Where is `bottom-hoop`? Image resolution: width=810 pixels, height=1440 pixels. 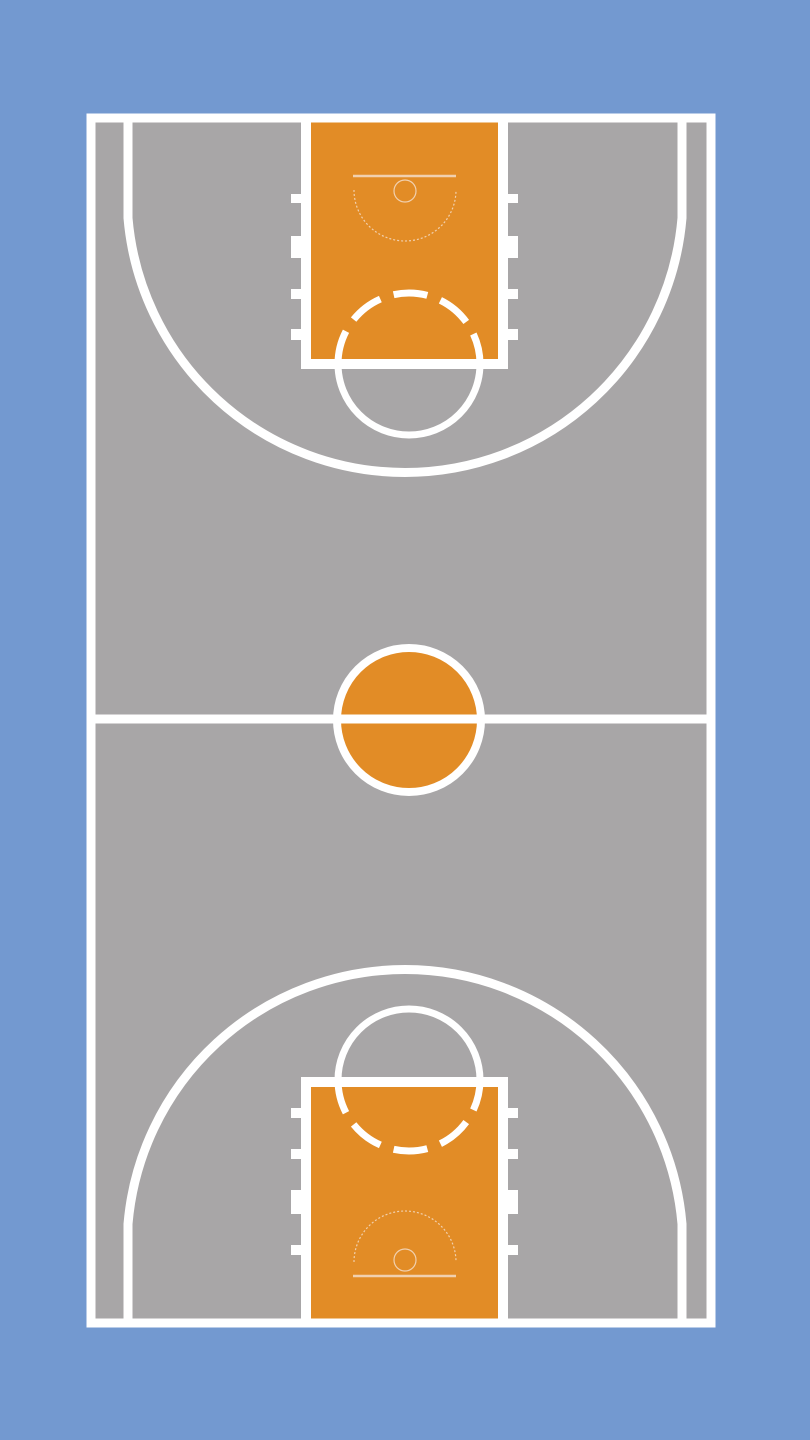
bottom-hoop is located at coordinates (405, 1260).